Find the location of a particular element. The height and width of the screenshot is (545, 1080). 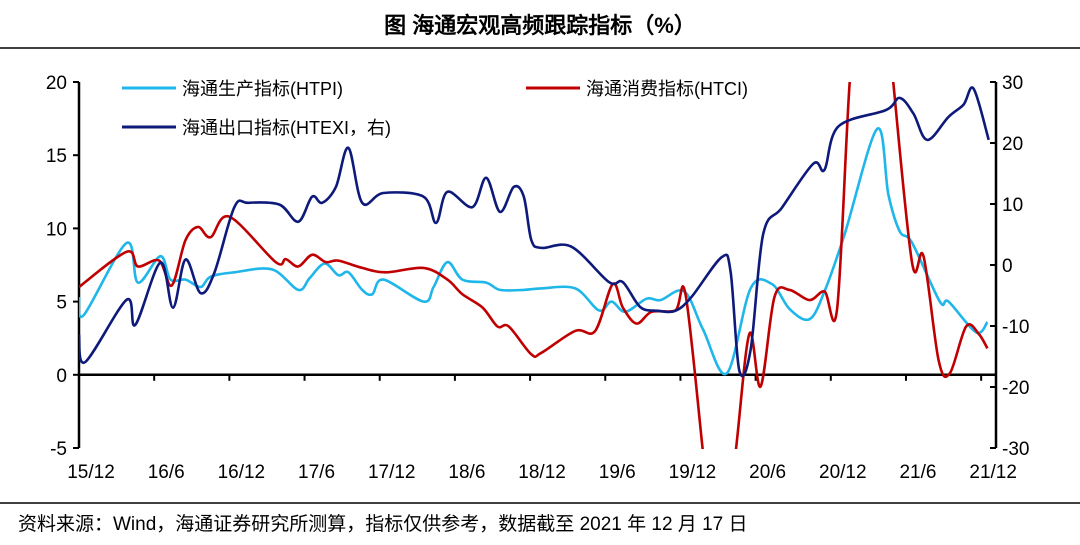

x-axis-tick-label: 21/12 is located at coordinates (993, 472).